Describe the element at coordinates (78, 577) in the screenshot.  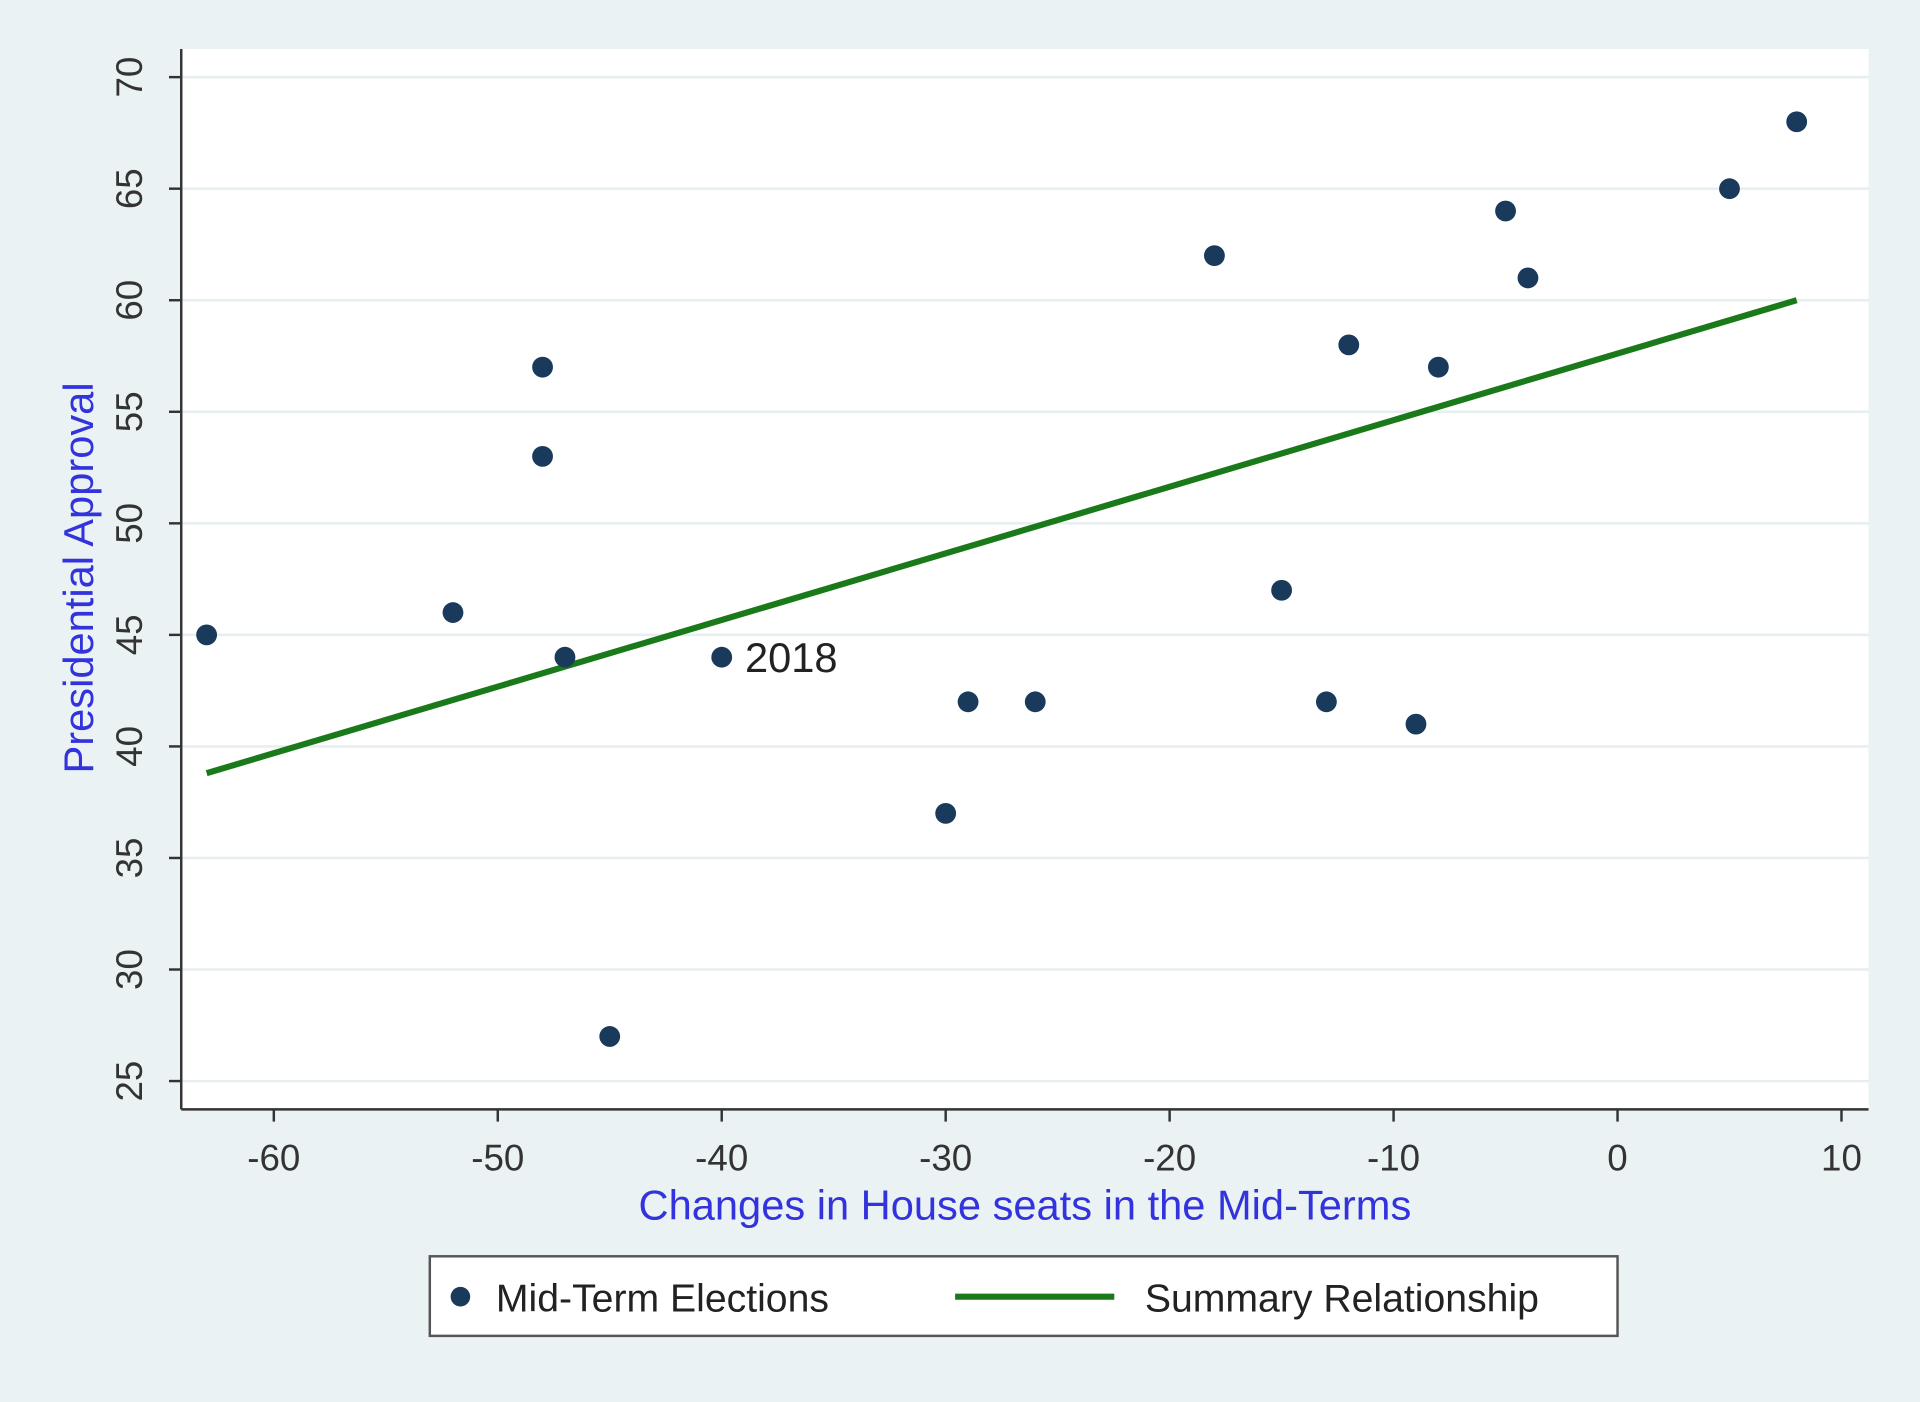
I see `y-axis-title: Presidential Approval` at that location.